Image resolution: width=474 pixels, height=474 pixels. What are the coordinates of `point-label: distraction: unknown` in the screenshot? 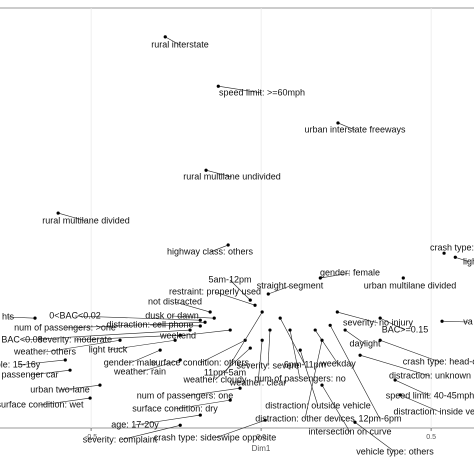 It's located at (430, 375).